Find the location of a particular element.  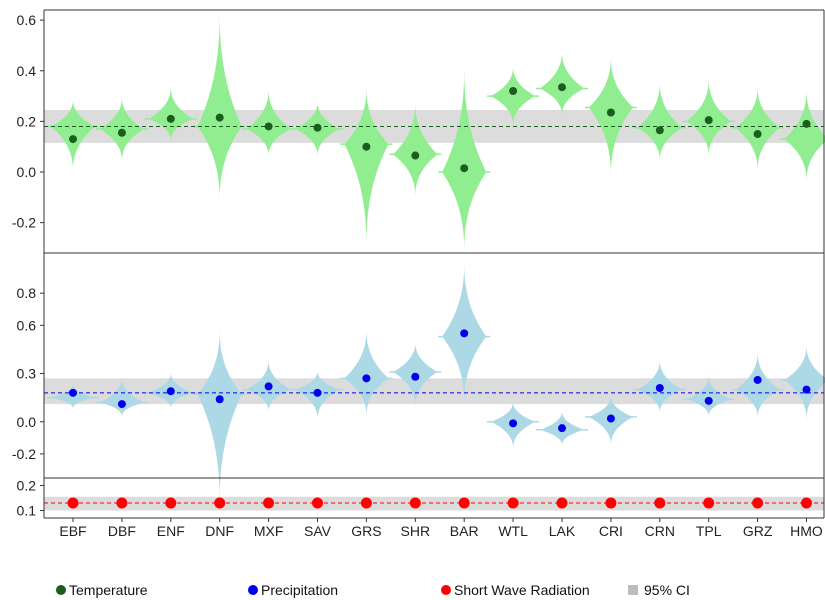

legend-label-shortwave: Short Wave Radiation is located at coordinates (522, 590).